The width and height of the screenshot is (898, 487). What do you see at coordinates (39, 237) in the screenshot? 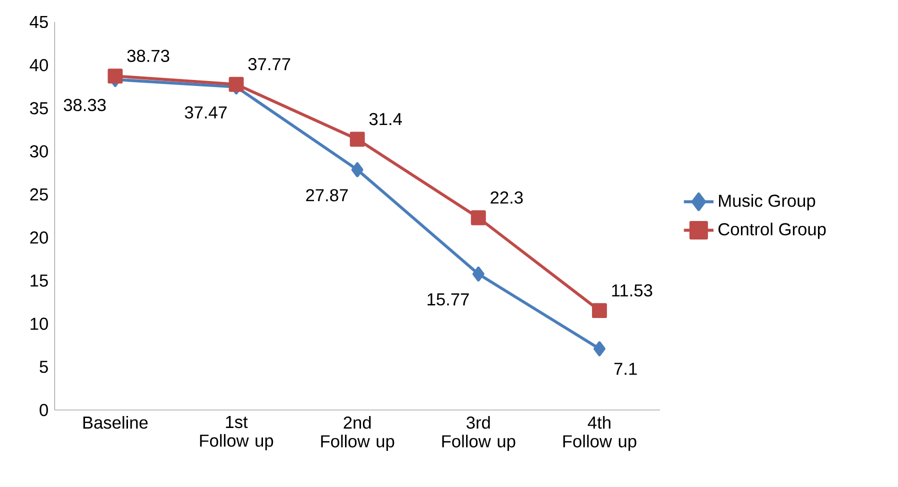
I see `y-tick-label: 20` at bounding box center [39, 237].